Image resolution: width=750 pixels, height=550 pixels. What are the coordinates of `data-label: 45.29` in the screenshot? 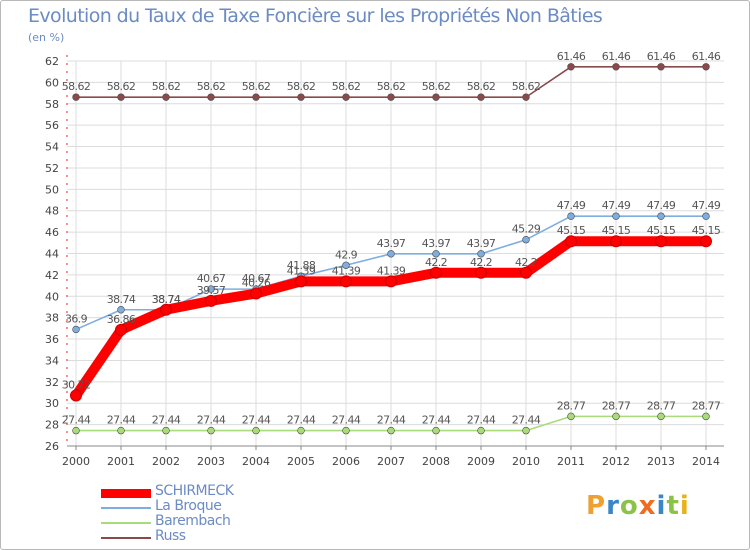 It's located at (526, 229).